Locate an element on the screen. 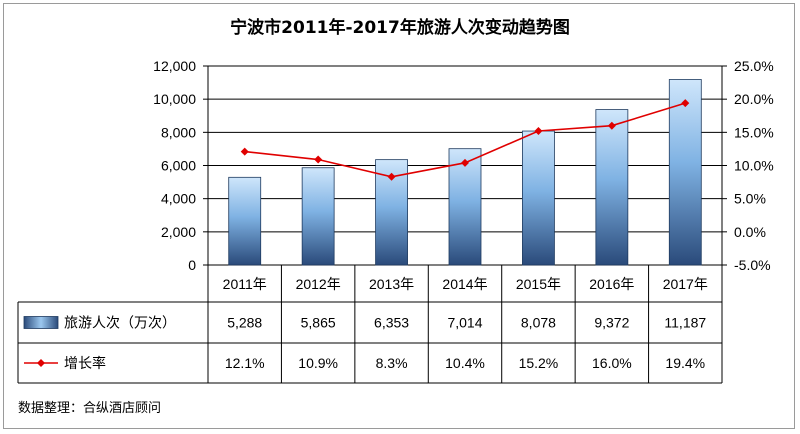 The height and width of the screenshot is (434, 800). data-label-bar: 9,372 is located at coordinates (611, 323).